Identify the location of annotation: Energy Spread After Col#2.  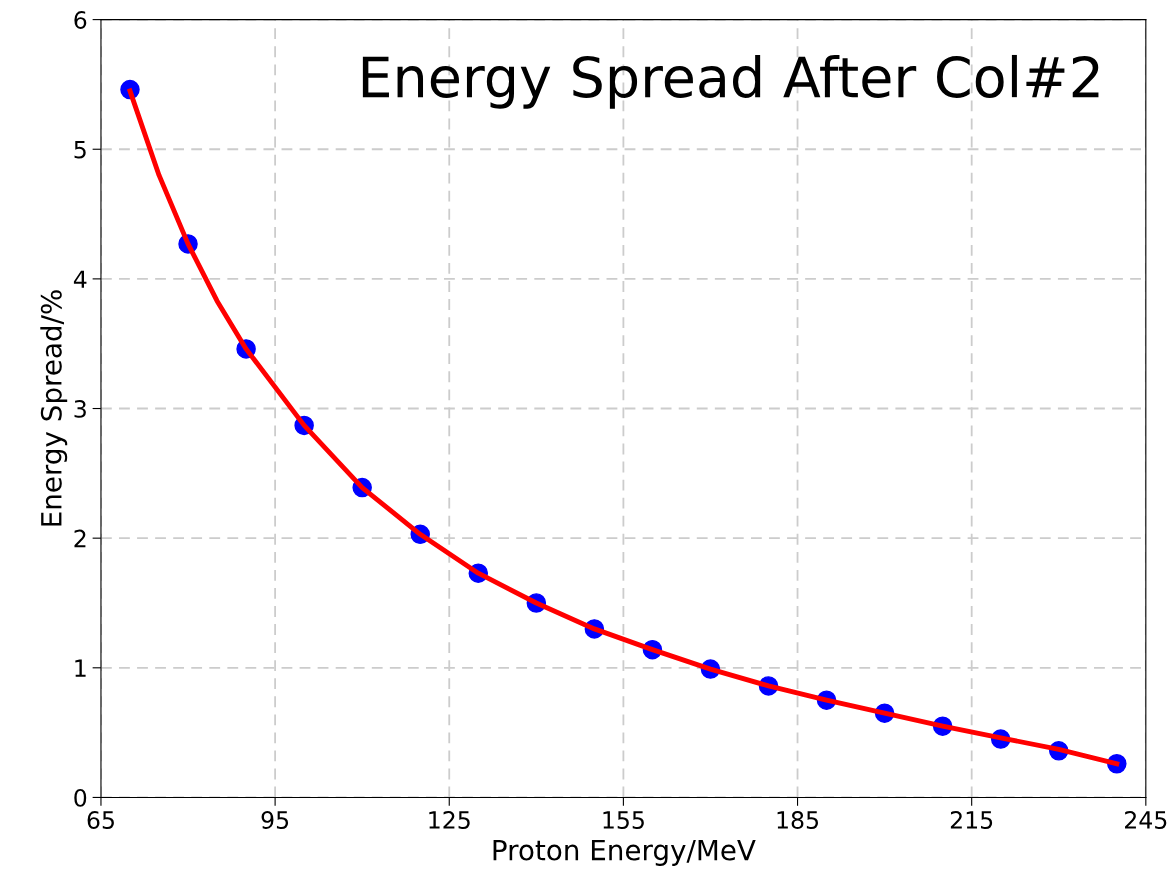
(730, 81).